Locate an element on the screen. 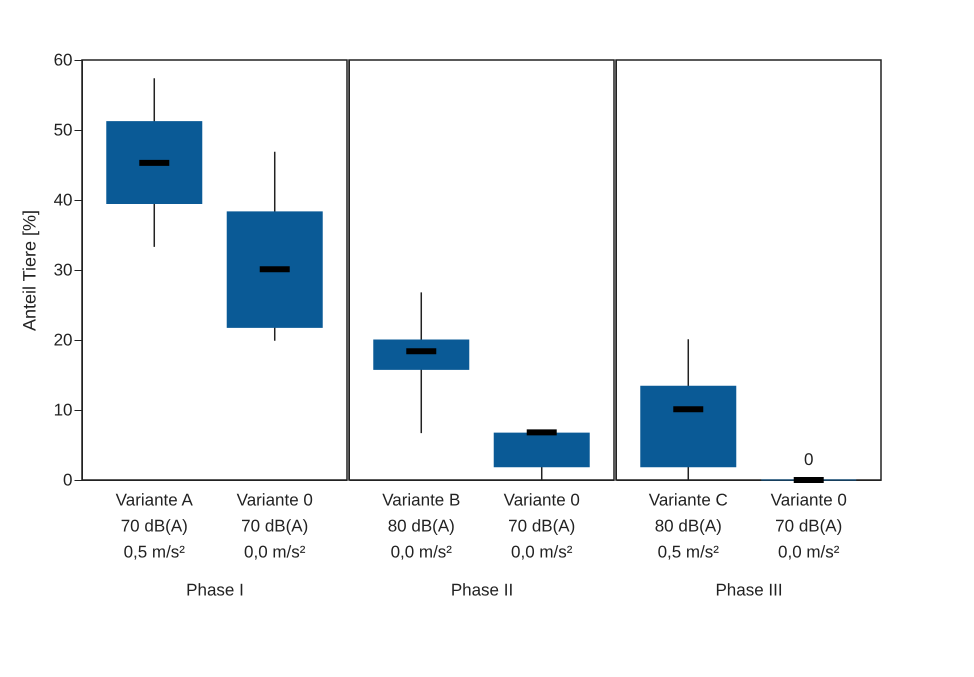  x-axis-title: Phase I is located at coordinates (215, 590).